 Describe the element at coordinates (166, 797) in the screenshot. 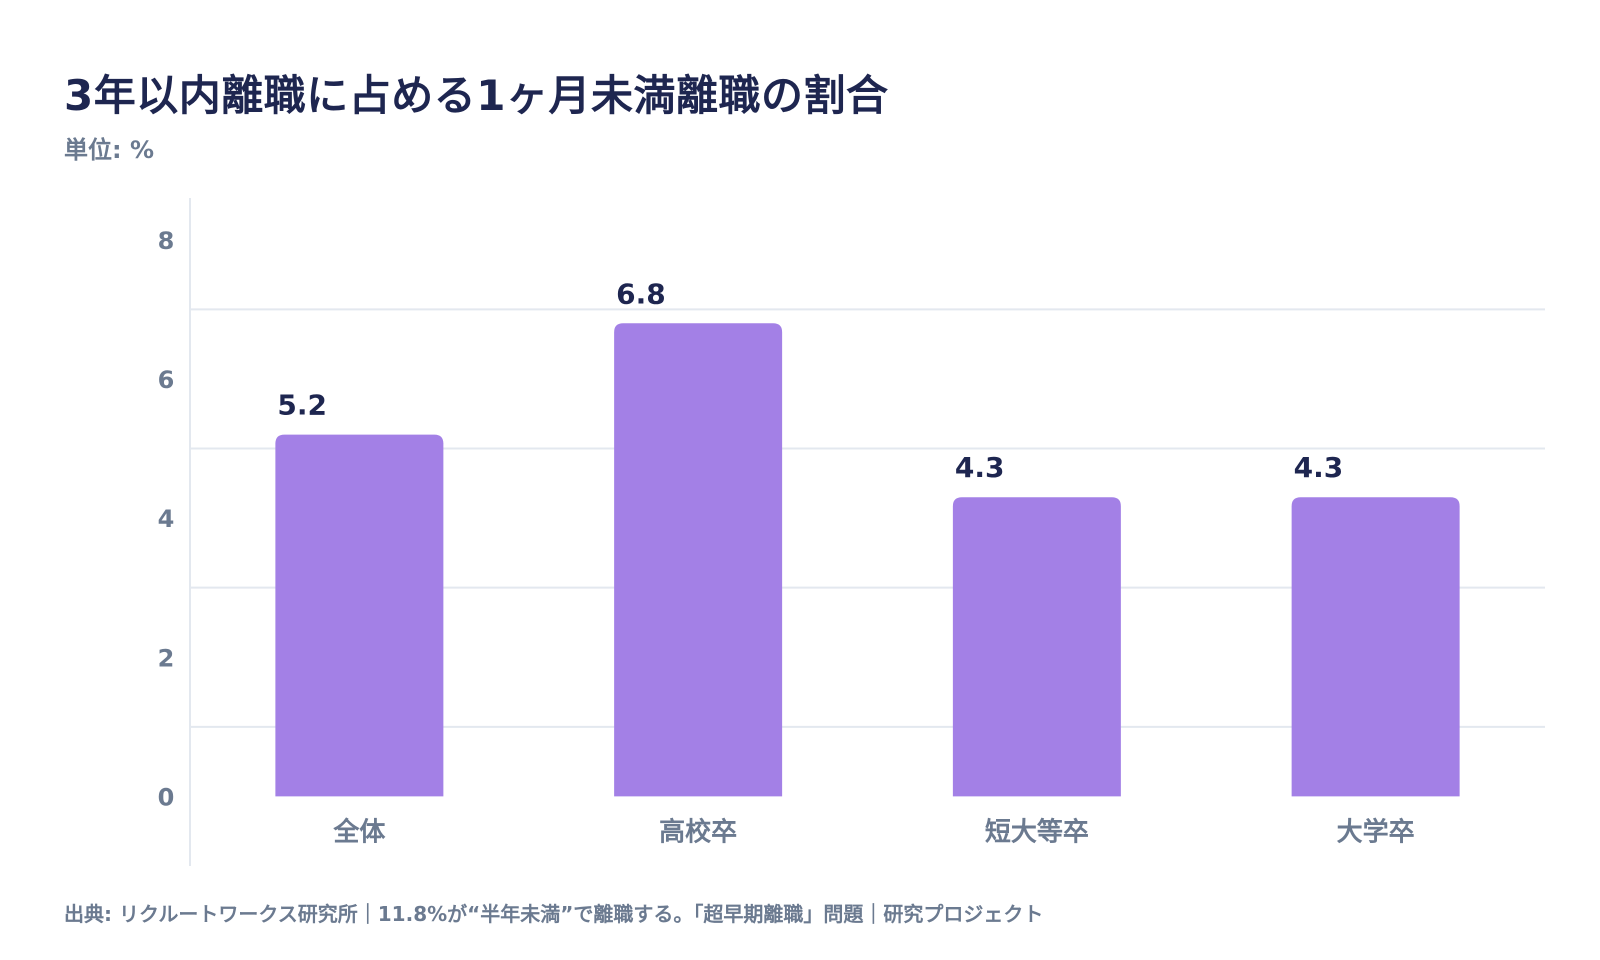

I see `y-tick-label: 0` at that location.